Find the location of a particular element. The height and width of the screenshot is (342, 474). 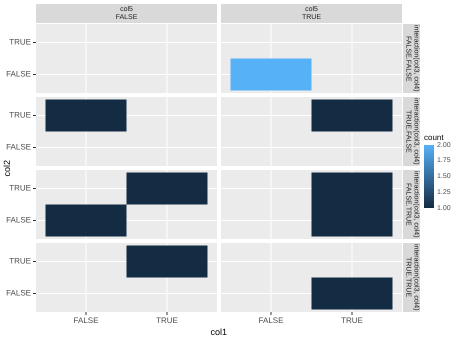

y-axis-title: col2 is located at coordinates (7, 168).